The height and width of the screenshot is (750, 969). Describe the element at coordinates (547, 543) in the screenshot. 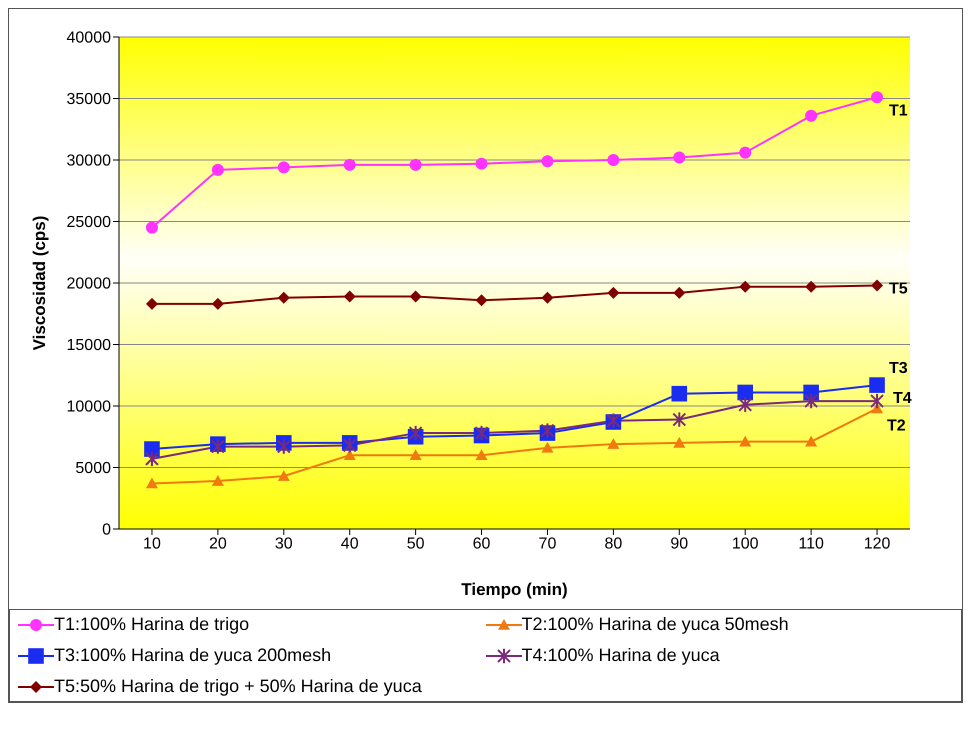

I see `x-tick-label: 70` at that location.